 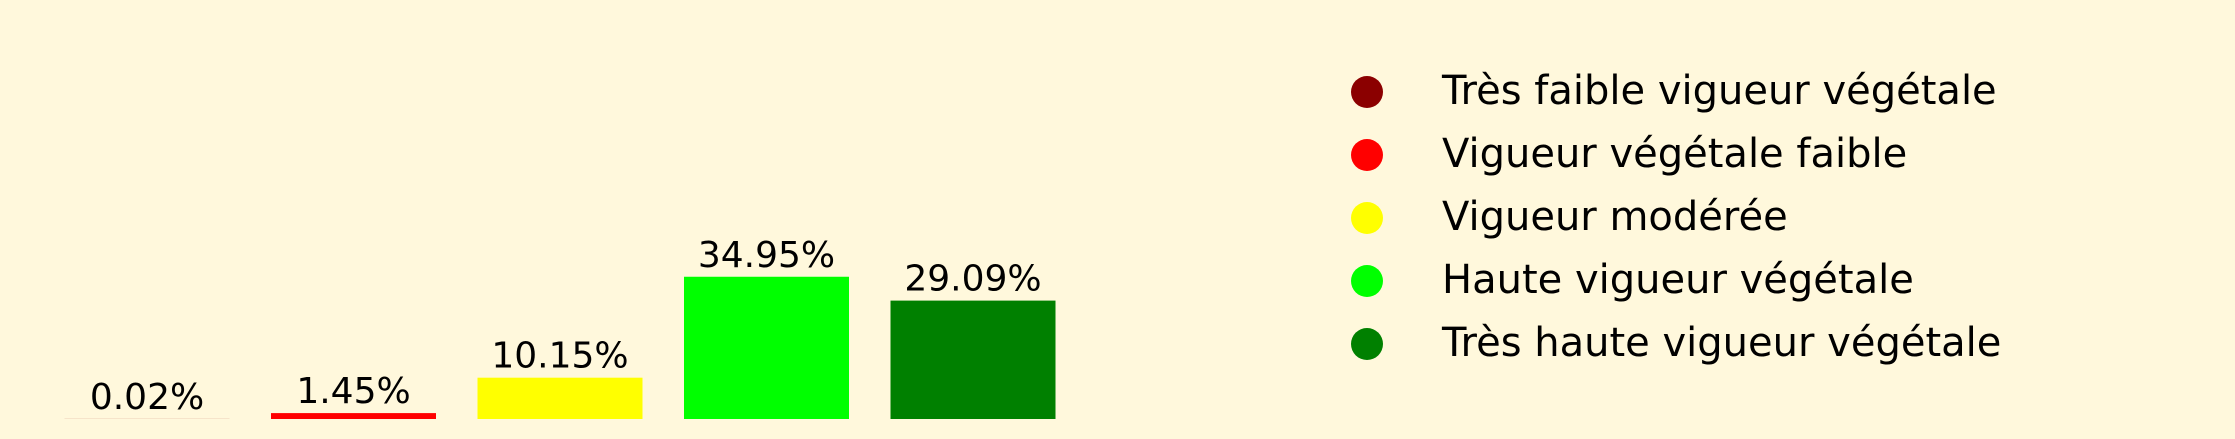 I want to click on legend-label-4: Haute vigueur végétale, so click(x=1678, y=280).